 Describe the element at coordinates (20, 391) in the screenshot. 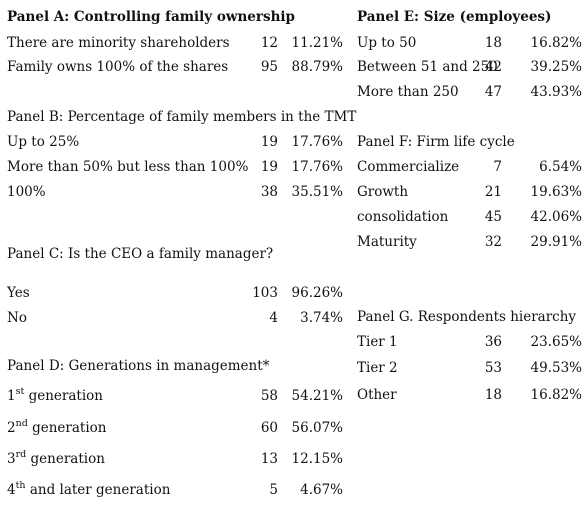

I see `ordinal-suffix: st` at that location.